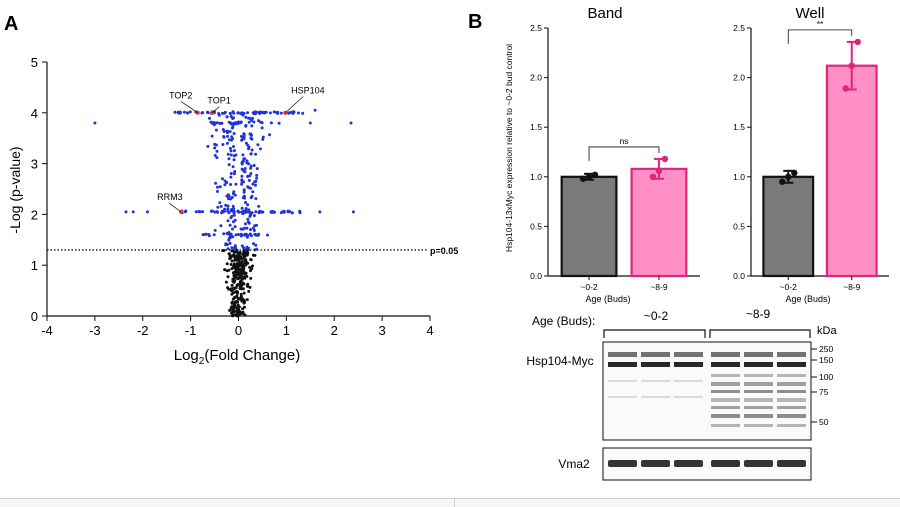  What do you see at coordinates (622, 463) in the screenshot?
I see `vma2-band` at bounding box center [622, 463].